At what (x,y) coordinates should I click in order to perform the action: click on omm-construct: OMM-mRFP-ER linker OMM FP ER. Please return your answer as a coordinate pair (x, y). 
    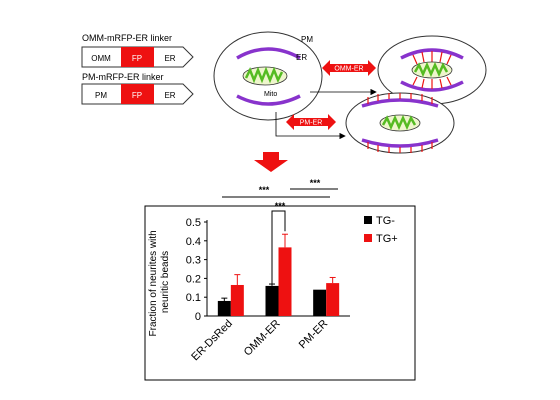
    Looking at the image, I should click on (137, 50).